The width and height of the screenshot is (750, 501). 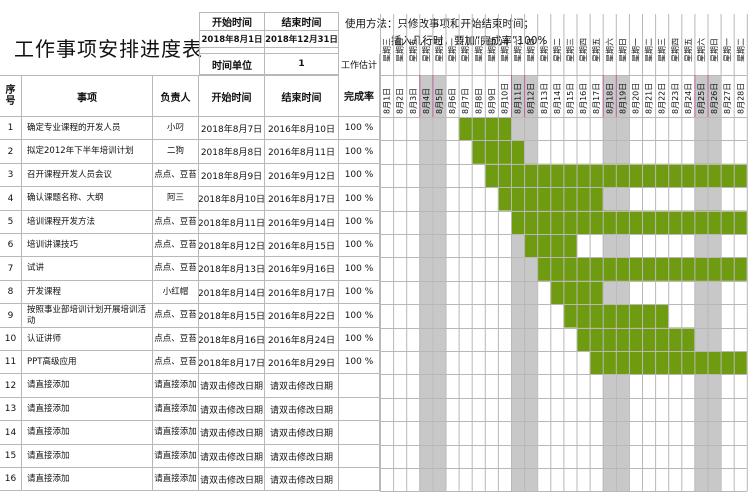 I want to click on row-end-date: 2016年9月14日, so click(x=302, y=222).